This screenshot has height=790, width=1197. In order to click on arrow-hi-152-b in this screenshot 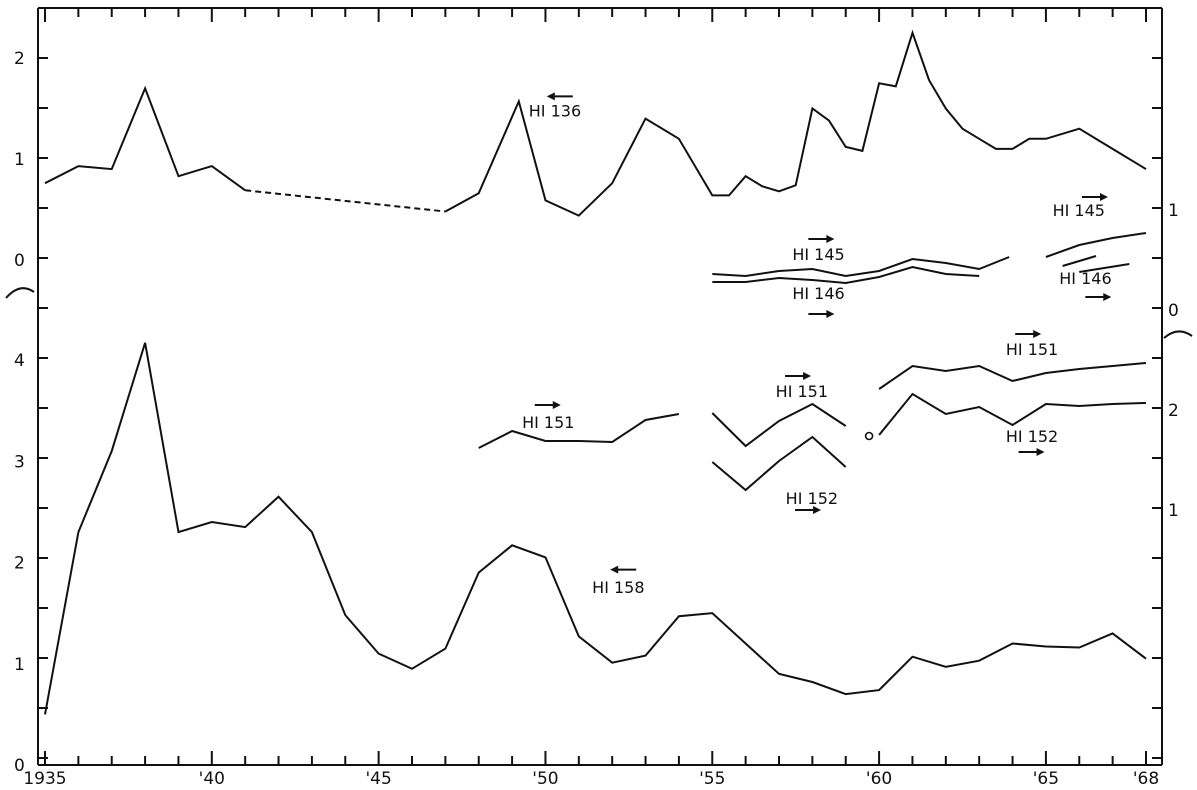, I will do `click(1031, 452)`.